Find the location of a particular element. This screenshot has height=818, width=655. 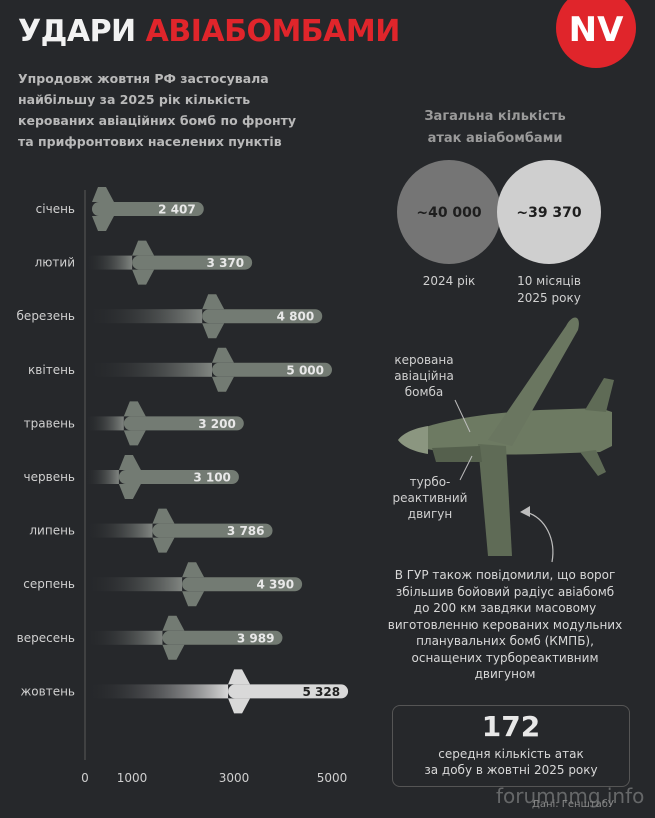

category-label: січень is located at coordinates (55, 209).